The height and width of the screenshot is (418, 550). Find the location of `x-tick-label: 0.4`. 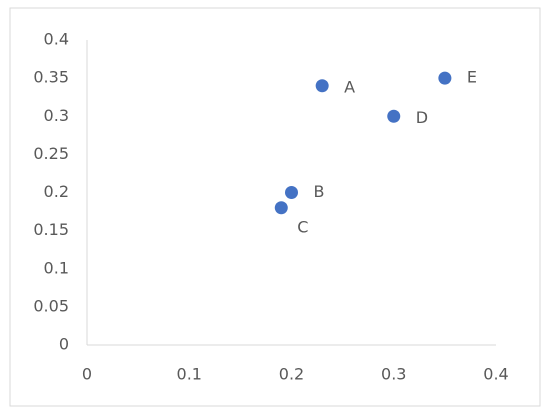

x-tick-label: 0.4 is located at coordinates (495, 374).